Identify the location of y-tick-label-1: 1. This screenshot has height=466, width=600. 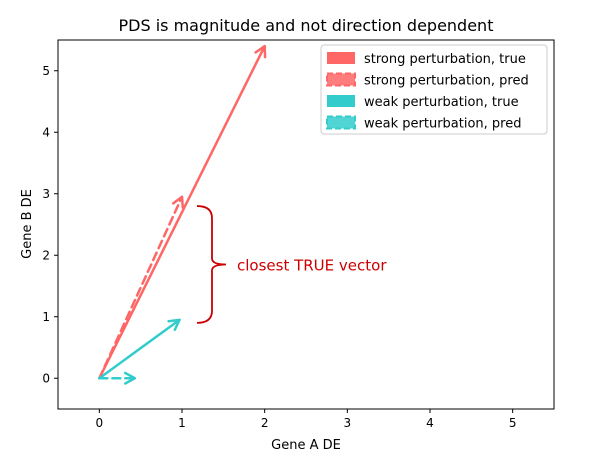
(46, 317).